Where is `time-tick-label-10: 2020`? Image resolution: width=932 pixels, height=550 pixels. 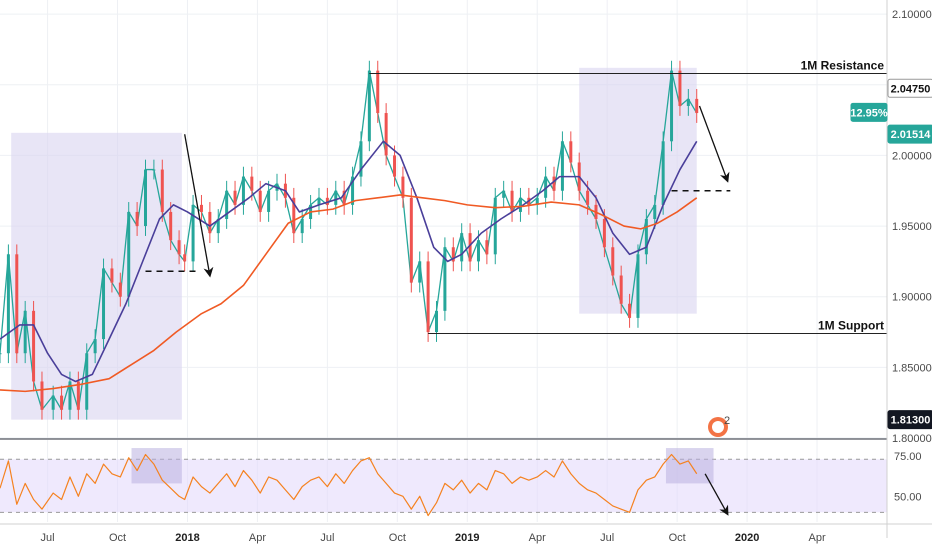 time-tick-label-10: 2020 is located at coordinates (747, 538).